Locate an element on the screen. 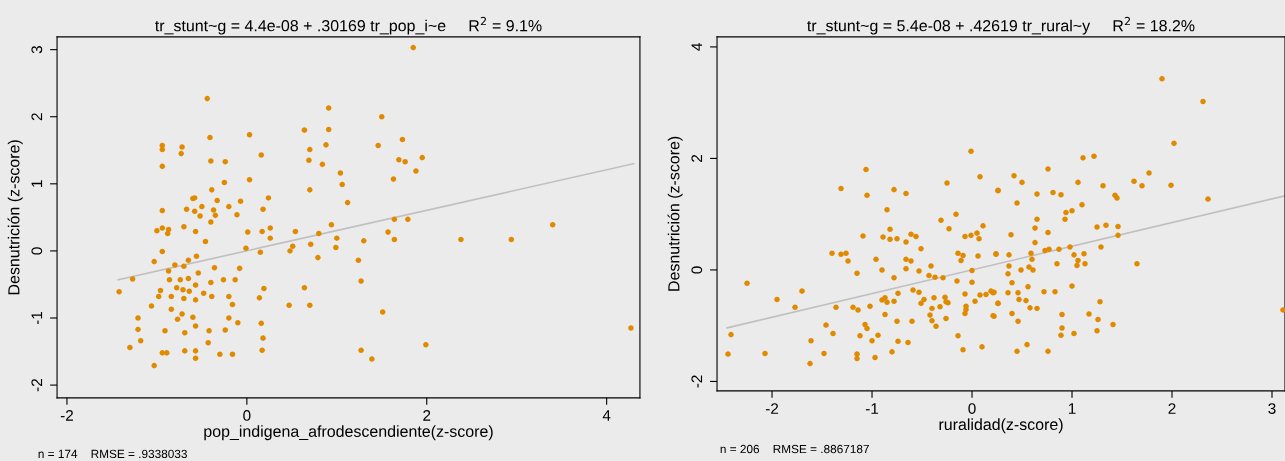 Image resolution: width=1285 pixels, height=461 pixels. text: n = 206 RMSE = .8867187 is located at coordinates (794, 449).